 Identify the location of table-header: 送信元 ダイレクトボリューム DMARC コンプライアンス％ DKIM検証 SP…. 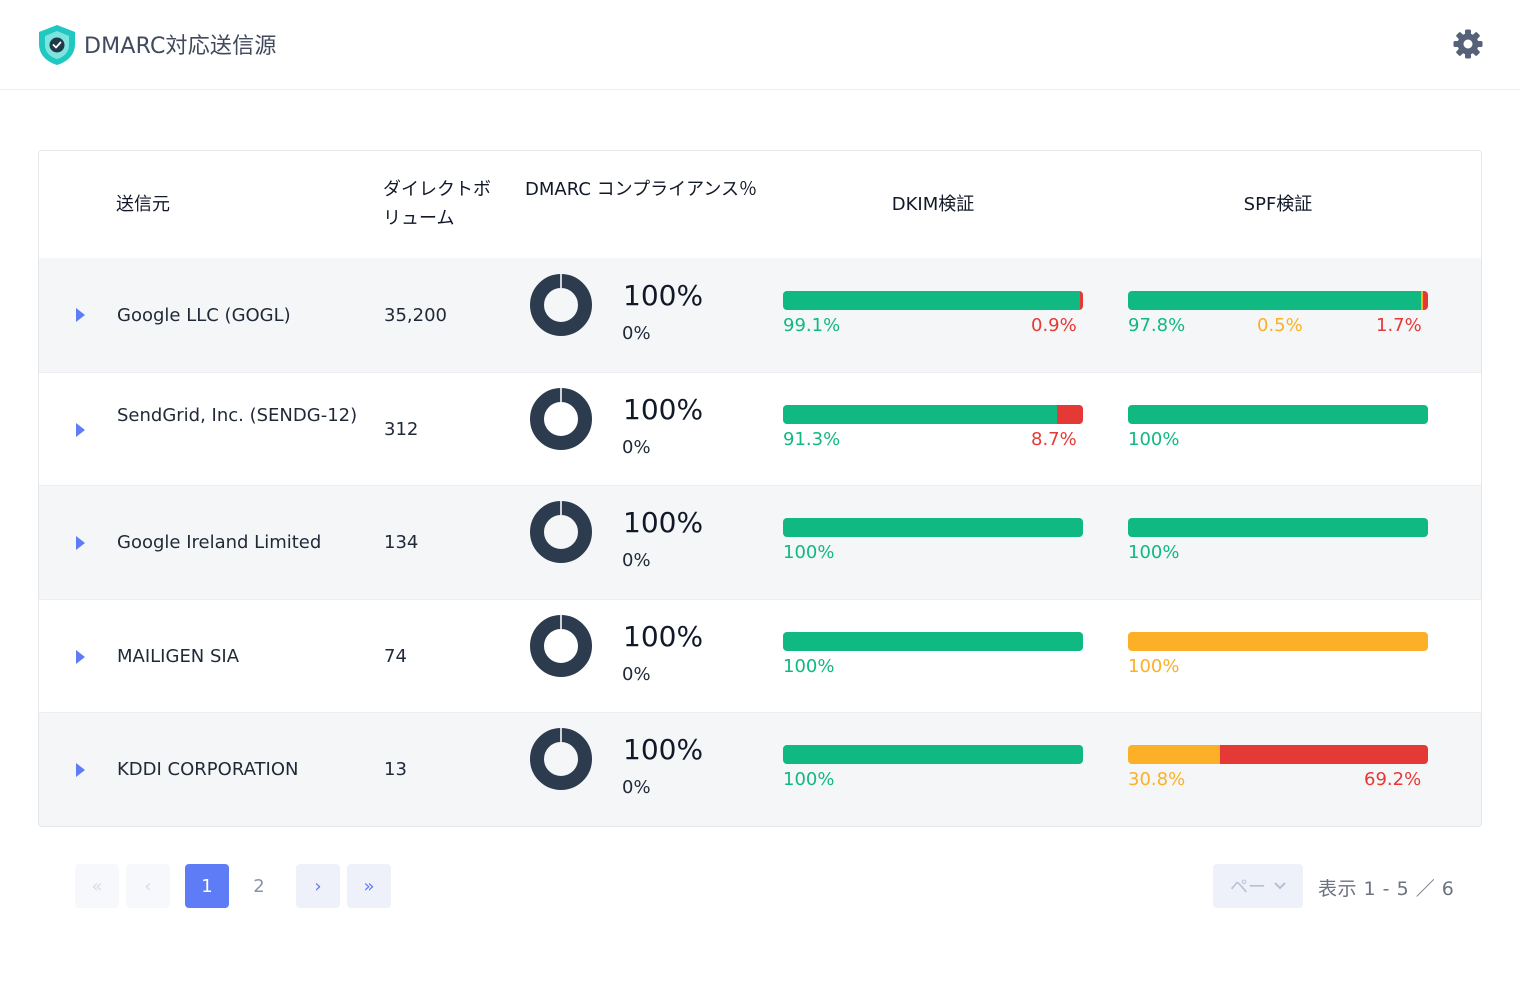
(760, 204).